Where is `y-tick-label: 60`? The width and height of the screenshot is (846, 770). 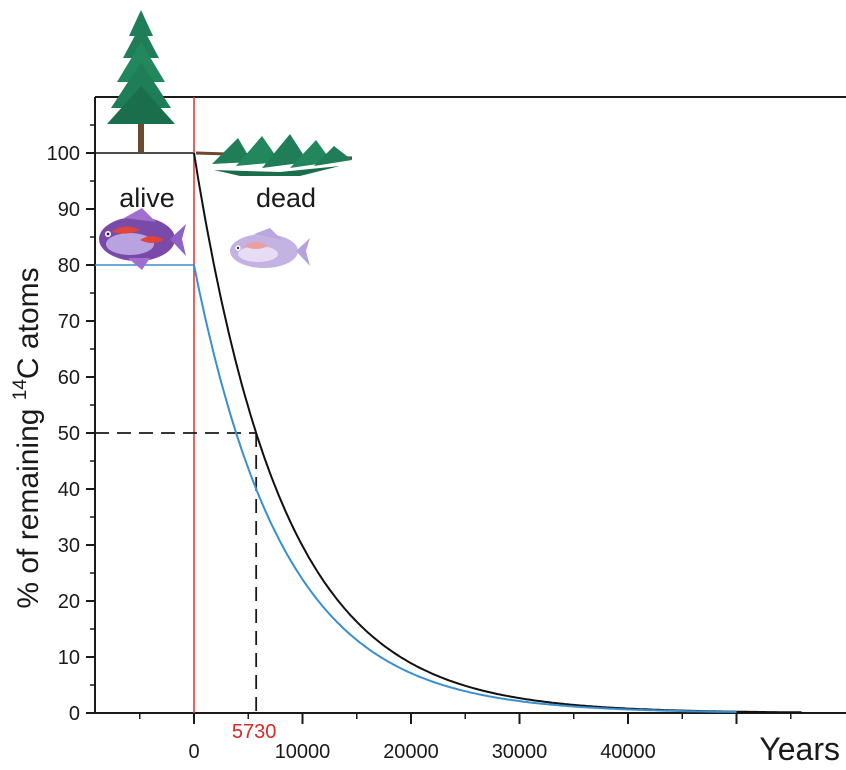 y-tick-label: 60 is located at coordinates (69, 378).